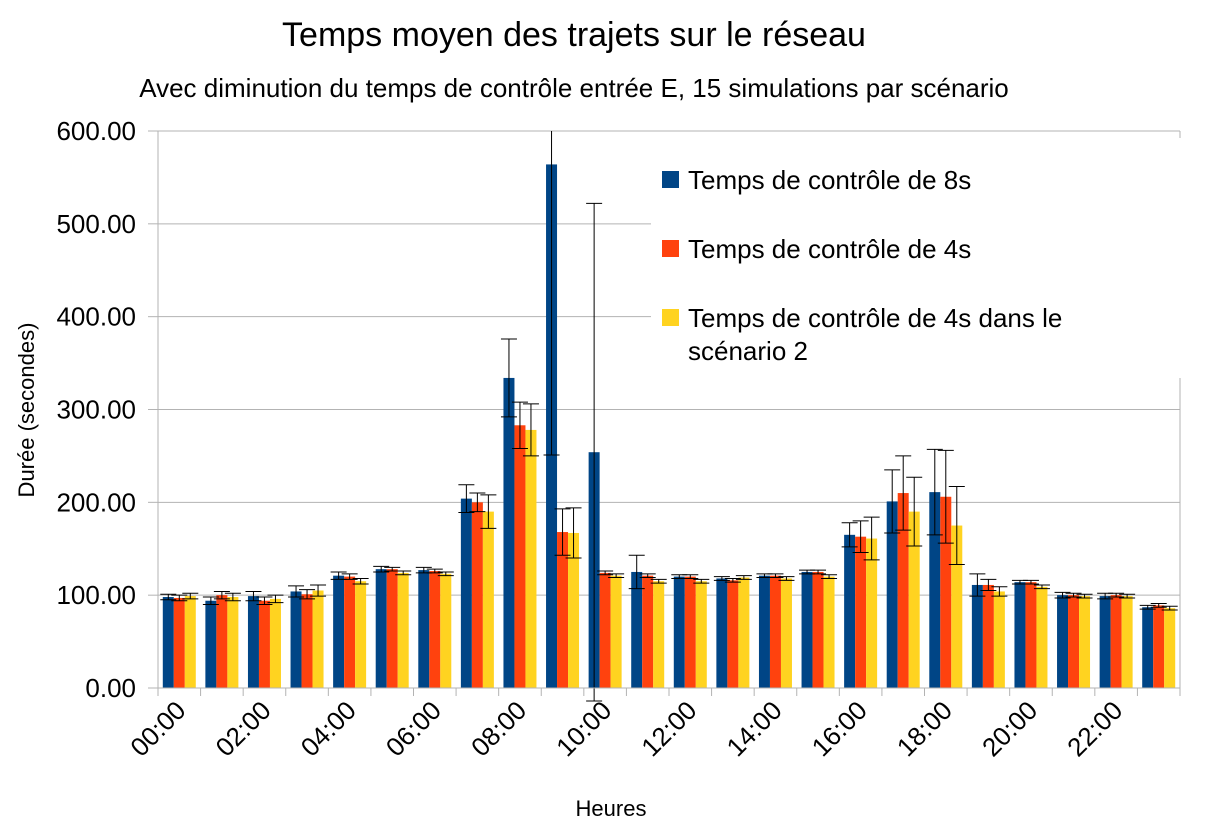 The width and height of the screenshot is (1218, 830). Describe the element at coordinates (829, 180) in the screenshot. I see `legend-label: Temps de contrôle de 8s` at that location.